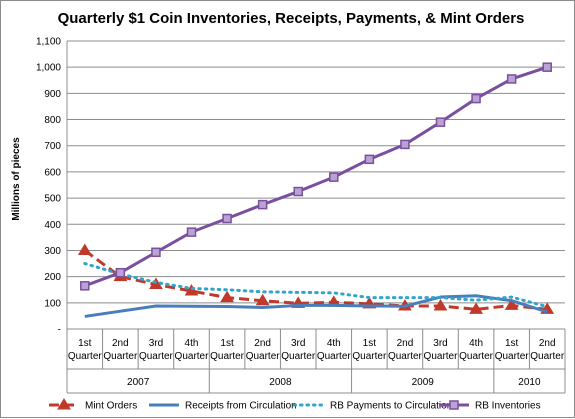 The width and height of the screenshot is (575, 419). I want to click on y-tick-label: -, so click(59, 330).